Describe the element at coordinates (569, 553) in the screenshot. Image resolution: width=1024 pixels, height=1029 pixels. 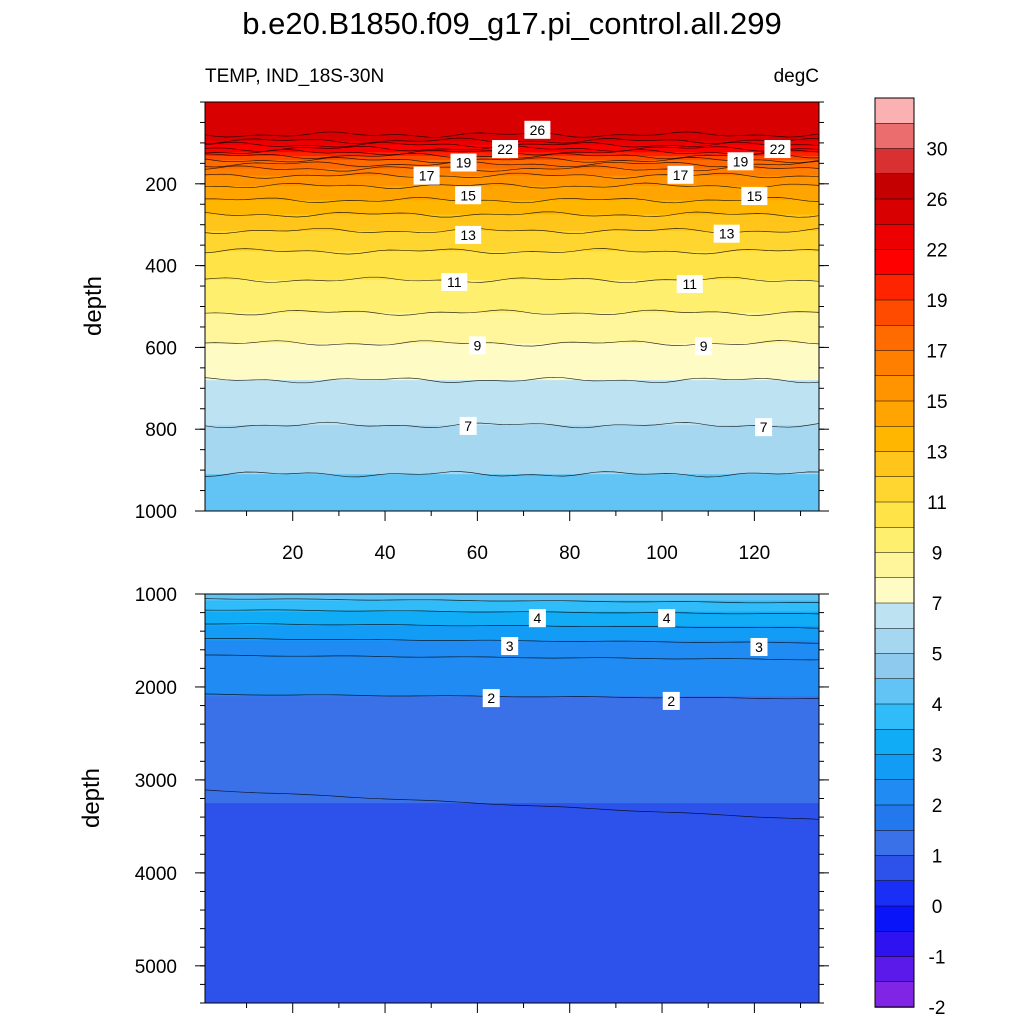
I see `x-tick-label: 80` at that location.